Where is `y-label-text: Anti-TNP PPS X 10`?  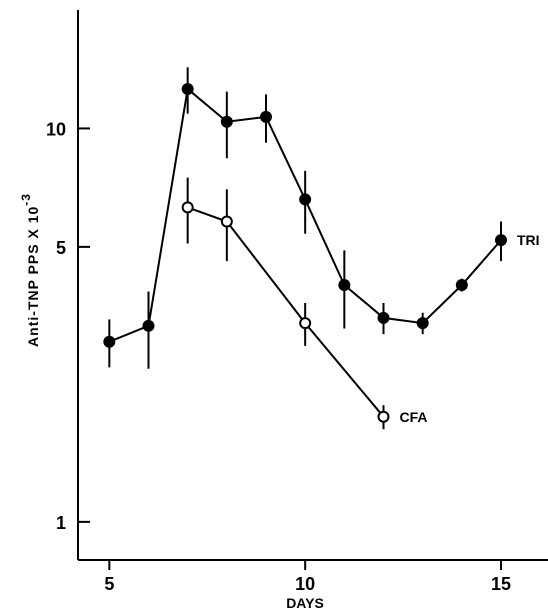
y-label-text: Anti-TNP PPS X 10 is located at coordinates (33, 276).